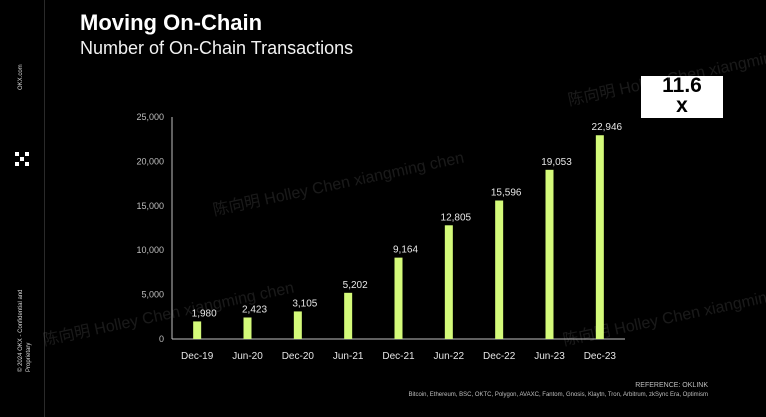 The width and height of the screenshot is (766, 417). Describe the element at coordinates (304, 303) in the screenshot. I see `bar-value-label: 3,105` at that location.